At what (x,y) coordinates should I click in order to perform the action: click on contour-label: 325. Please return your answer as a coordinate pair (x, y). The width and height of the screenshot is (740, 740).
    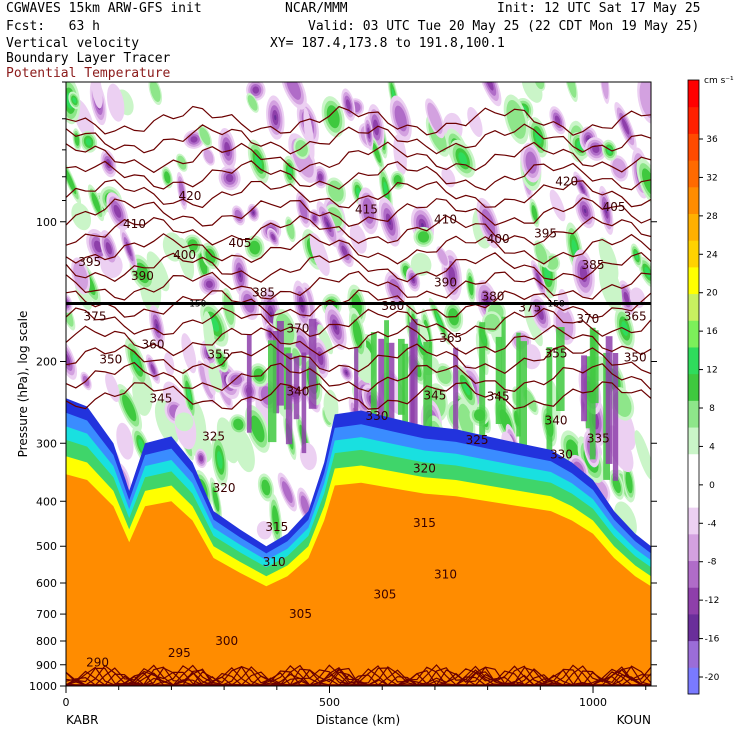
    Looking at the image, I should click on (213, 436).